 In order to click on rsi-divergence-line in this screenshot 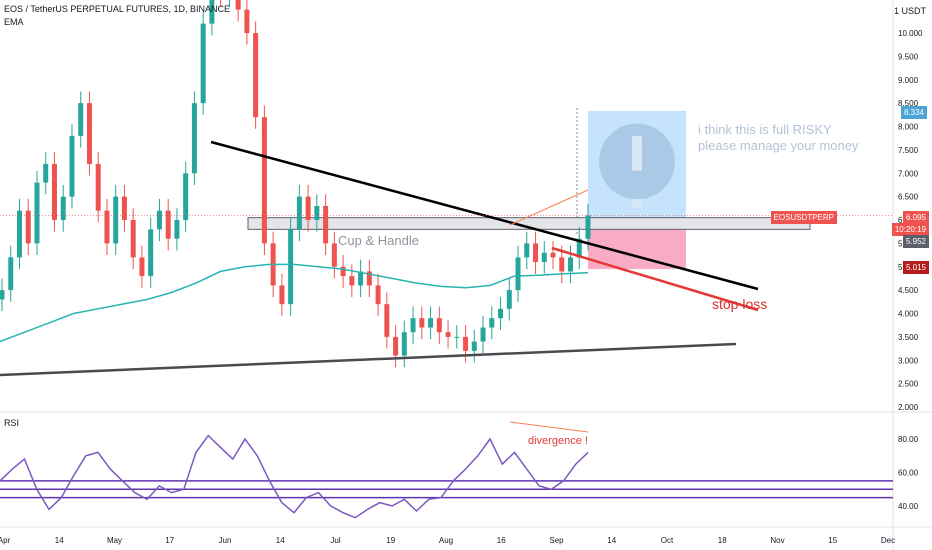, I will do `click(549, 427)`.